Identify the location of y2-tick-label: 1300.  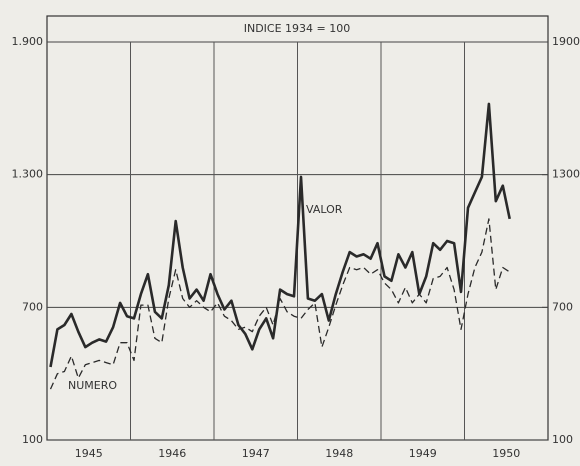
(566, 174).